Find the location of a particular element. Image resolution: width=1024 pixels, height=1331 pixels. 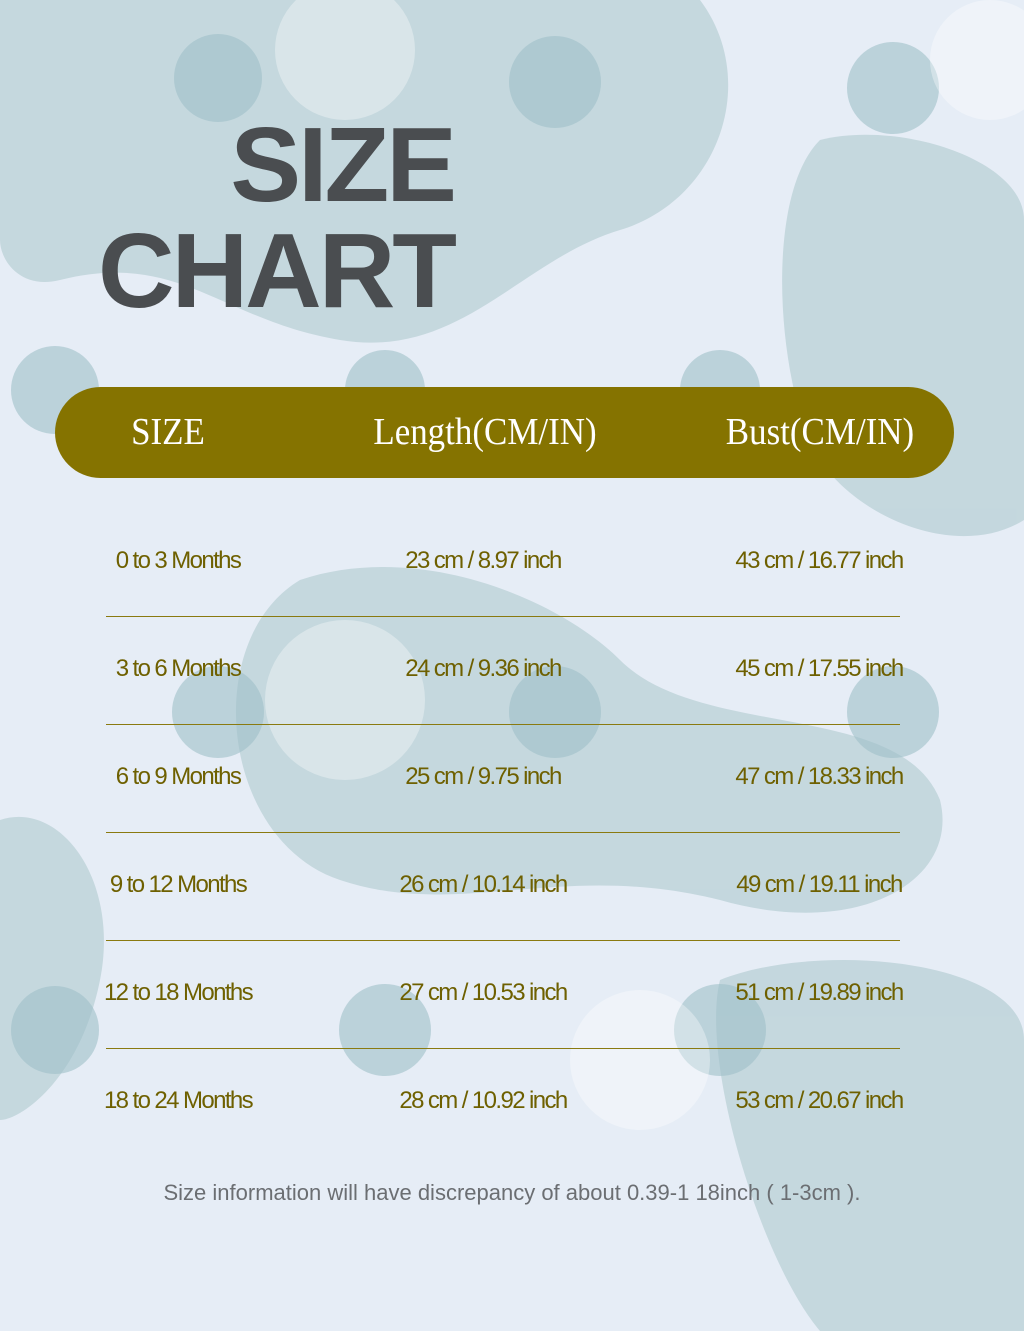

table-header: SIZE Length(CM/IN) Bust(CM/IN) is located at coordinates (504, 432).